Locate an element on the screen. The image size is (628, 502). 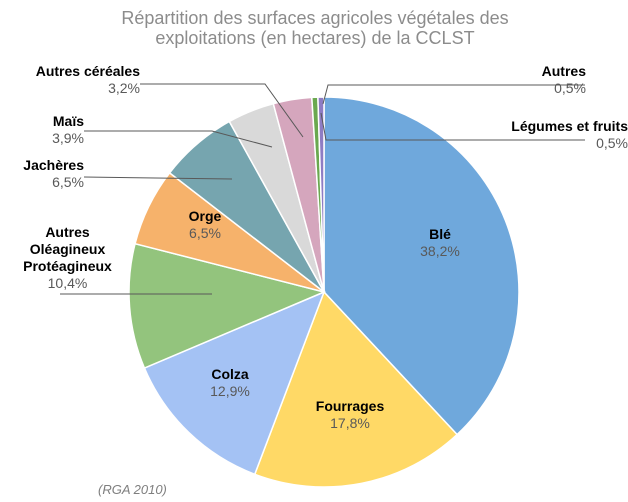
slice-label: Colza 12,9% is located at coordinates (230, 383).